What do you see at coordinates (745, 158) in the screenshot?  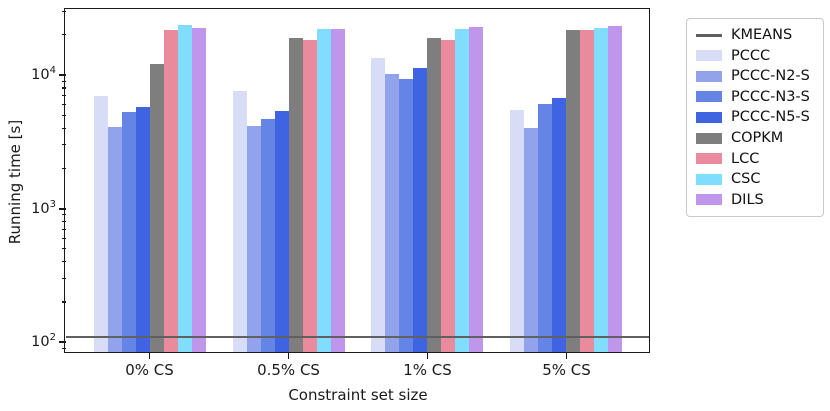 I see `legend-label: LCC` at bounding box center [745, 158].